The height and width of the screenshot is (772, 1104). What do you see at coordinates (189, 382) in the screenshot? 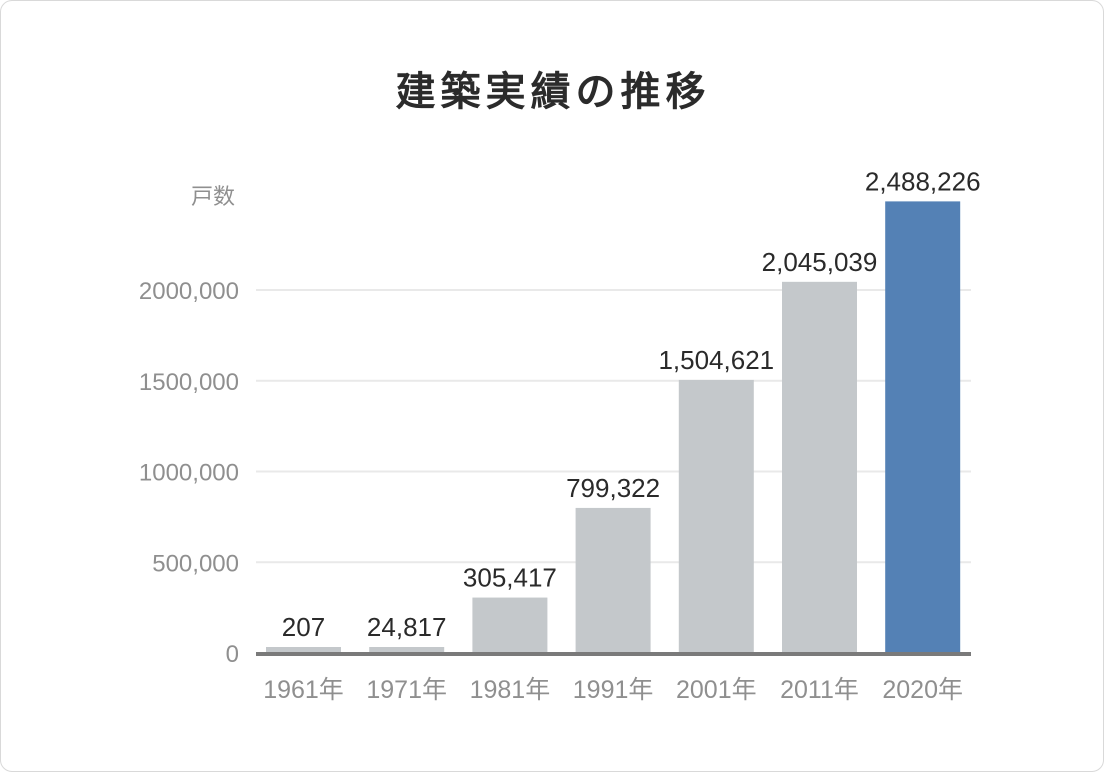
I see `y-tick-label: 1500,000` at bounding box center [189, 382].